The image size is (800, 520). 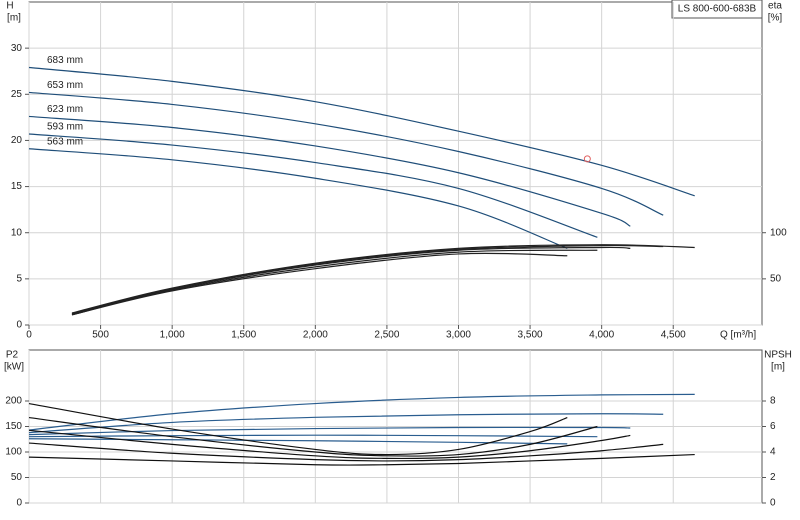 What do you see at coordinates (19, 278) in the screenshot?
I see `y-tick-label: 5` at bounding box center [19, 278].